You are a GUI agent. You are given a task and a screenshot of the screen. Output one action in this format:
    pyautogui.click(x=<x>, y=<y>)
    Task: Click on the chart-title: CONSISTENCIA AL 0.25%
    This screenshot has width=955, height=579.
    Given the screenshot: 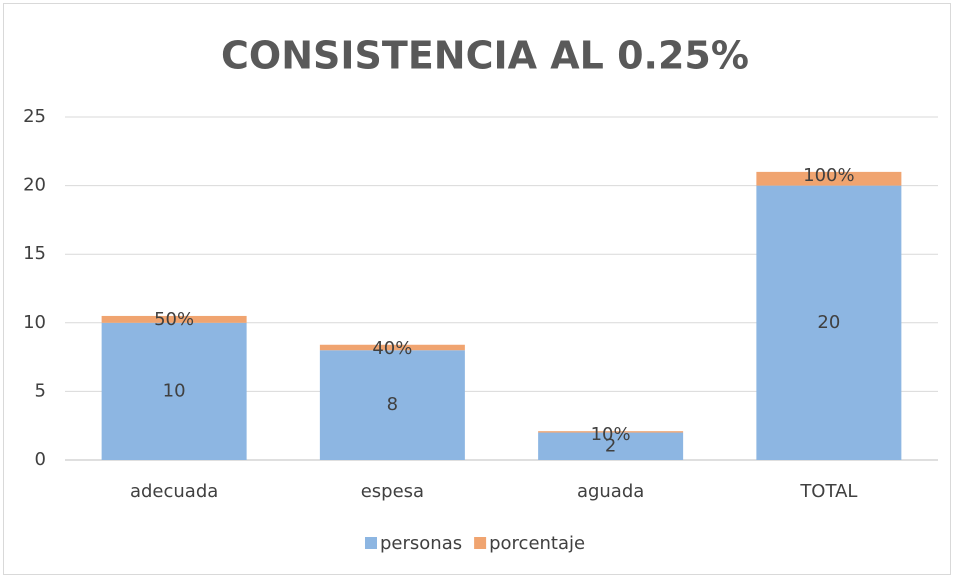 What is the action you would take?
    pyautogui.click(x=485, y=56)
    